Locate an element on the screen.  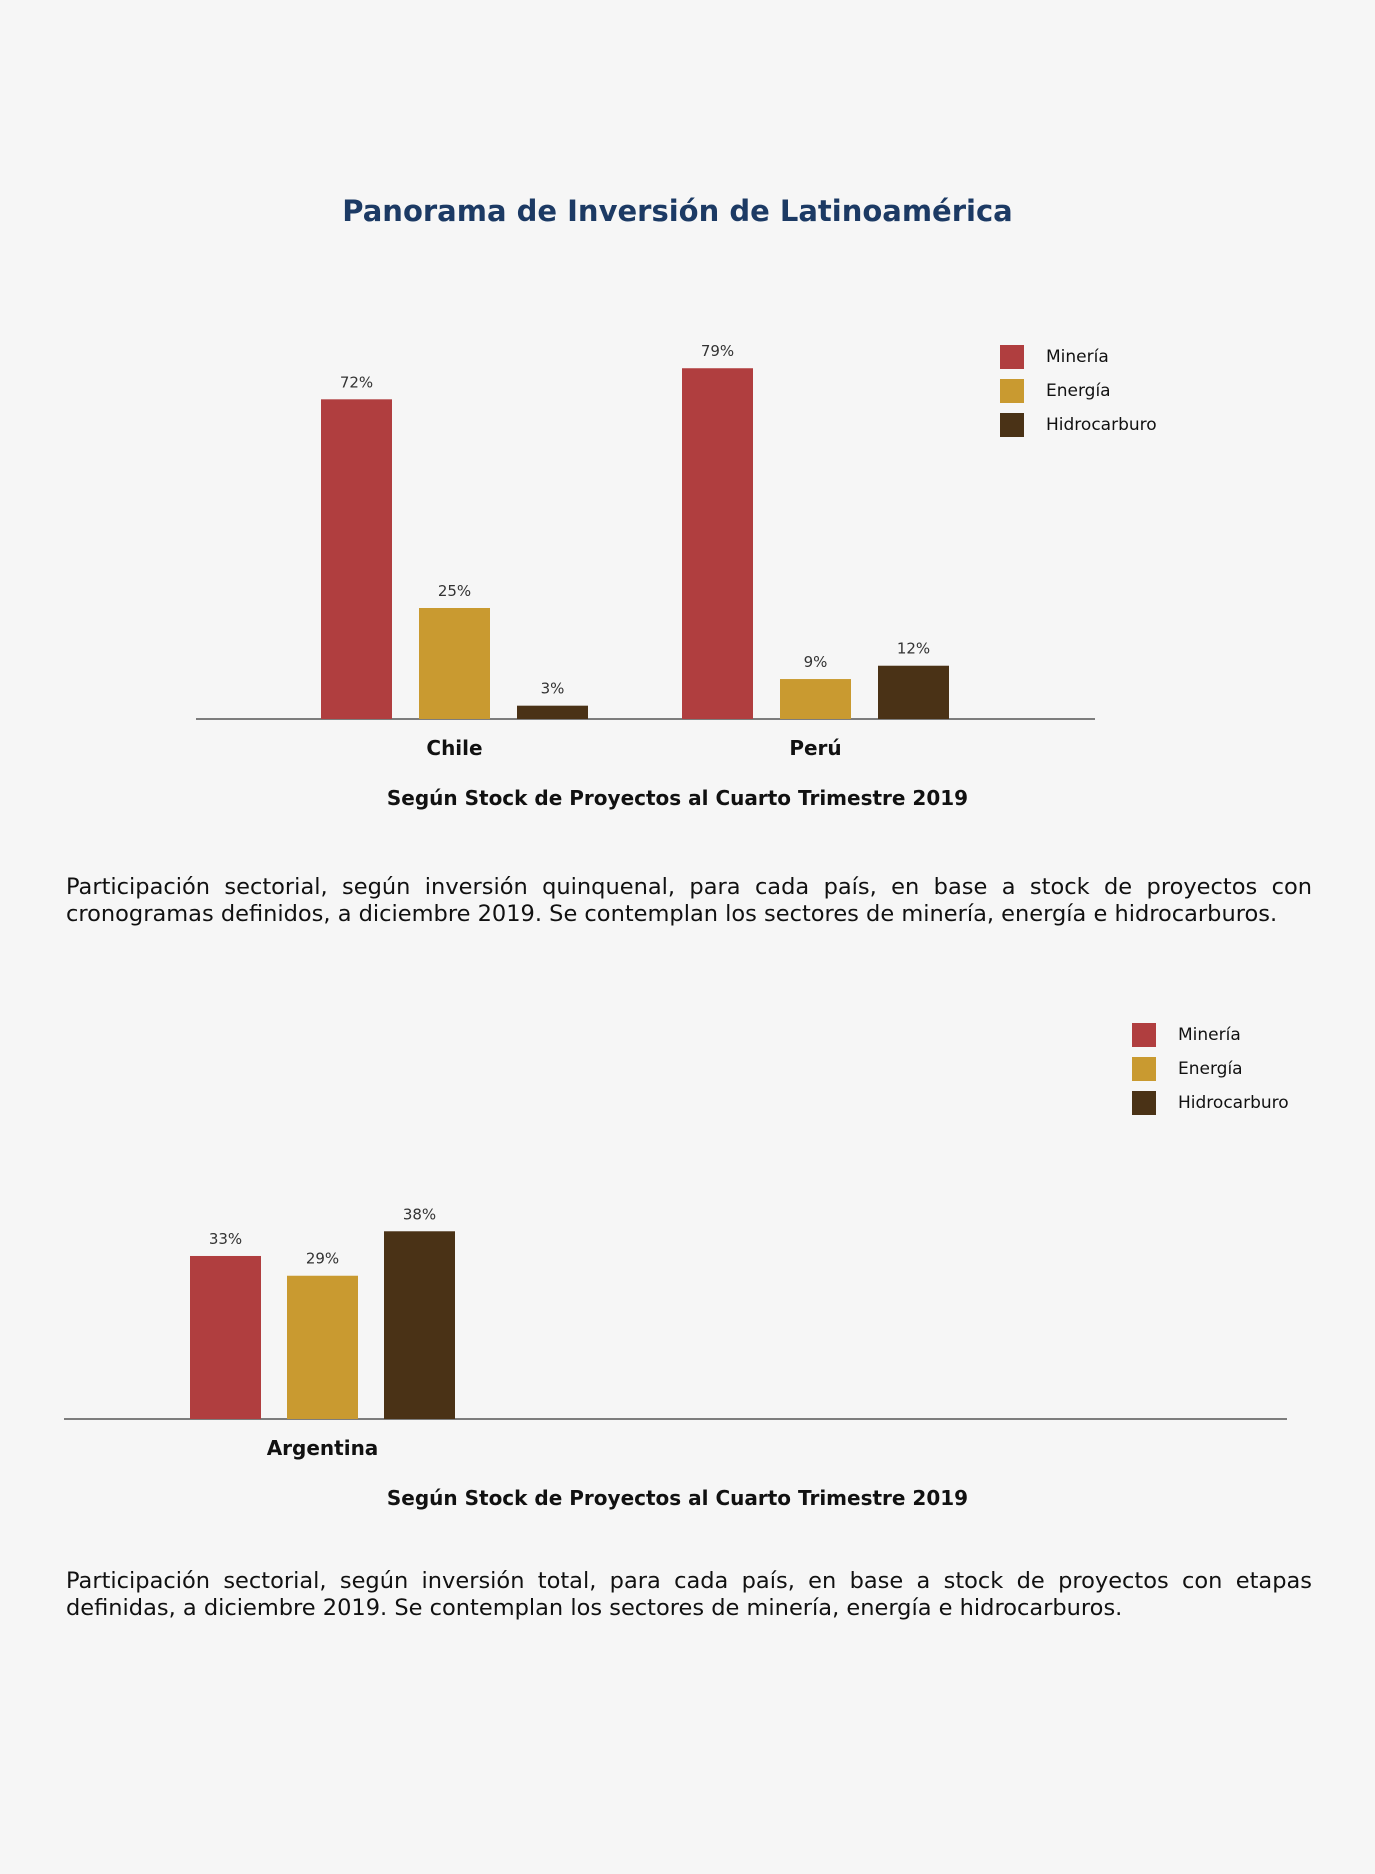
data-label: 25% is located at coordinates (454, 591).